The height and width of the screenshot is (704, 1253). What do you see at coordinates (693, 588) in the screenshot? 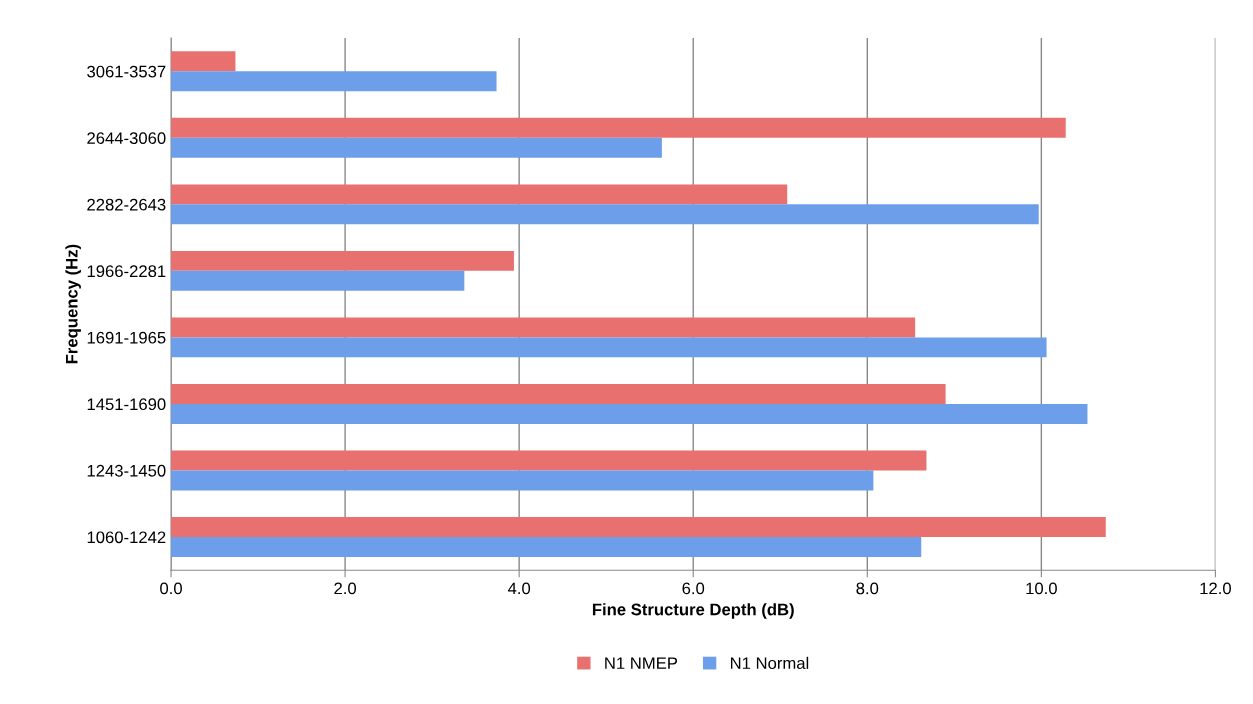
I see `x-tick-label: 6.0` at bounding box center [693, 588].